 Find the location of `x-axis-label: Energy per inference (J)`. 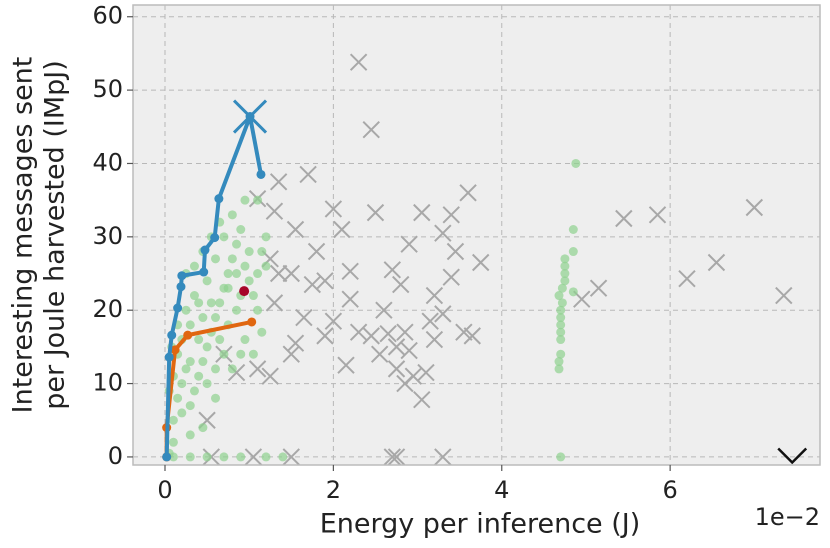

x-axis-label: Energy per inference (J) is located at coordinates (480, 524).